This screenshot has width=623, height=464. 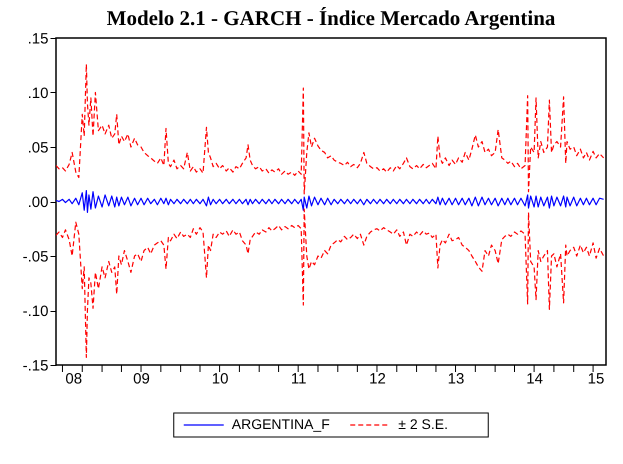 I want to click on x-tick-label: 13, so click(x=456, y=379).